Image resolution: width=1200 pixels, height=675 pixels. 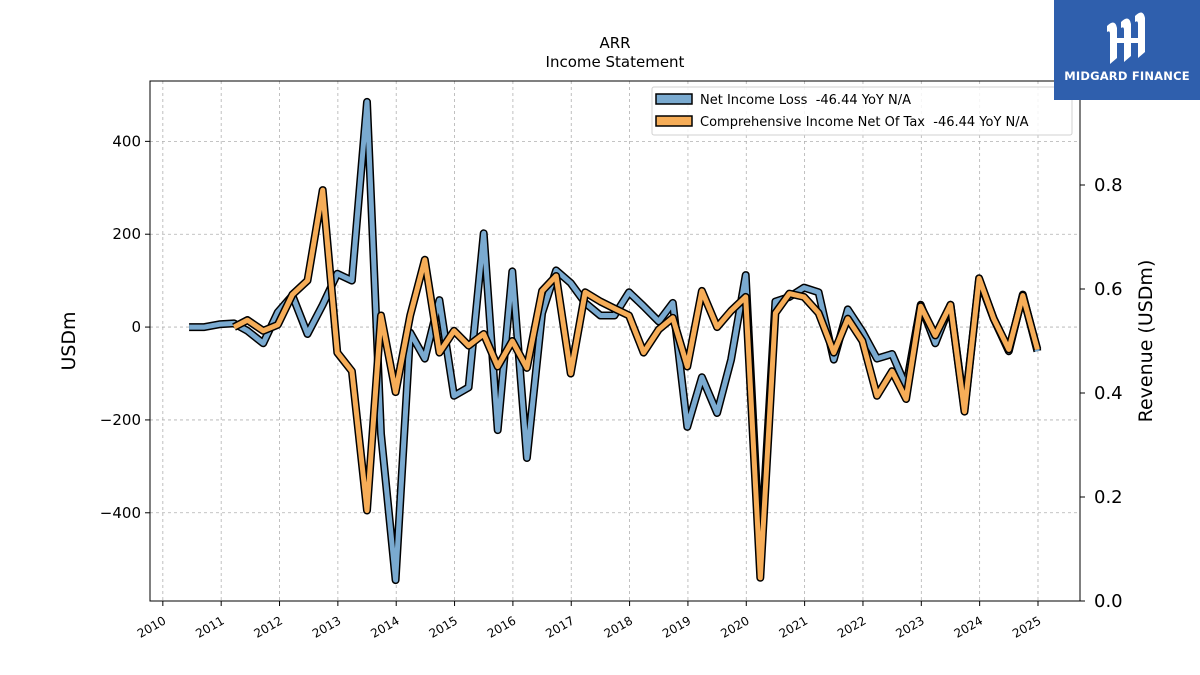 What do you see at coordinates (501, 626) in the screenshot?
I see `x-tick-label: 2016` at bounding box center [501, 626].